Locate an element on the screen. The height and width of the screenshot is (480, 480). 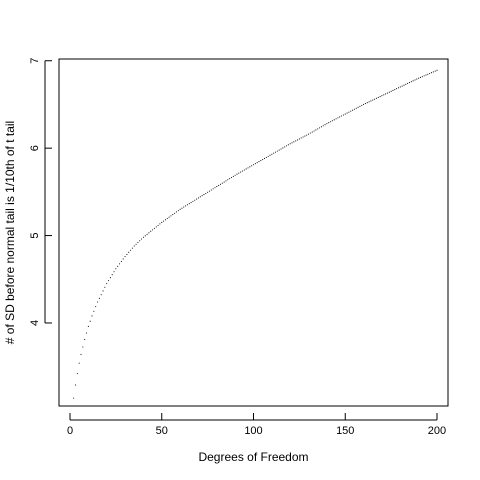
x-tick-label: 200 is located at coordinates (437, 431).